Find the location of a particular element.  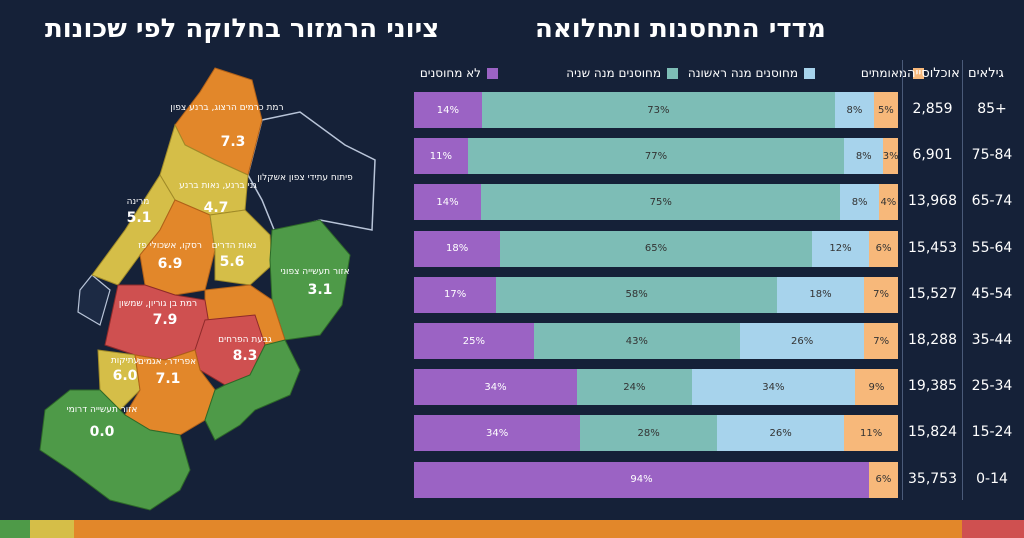

map-title: ציוני הרמזור בחלוקה לפי שכונות is located at coordinates (242, 29).